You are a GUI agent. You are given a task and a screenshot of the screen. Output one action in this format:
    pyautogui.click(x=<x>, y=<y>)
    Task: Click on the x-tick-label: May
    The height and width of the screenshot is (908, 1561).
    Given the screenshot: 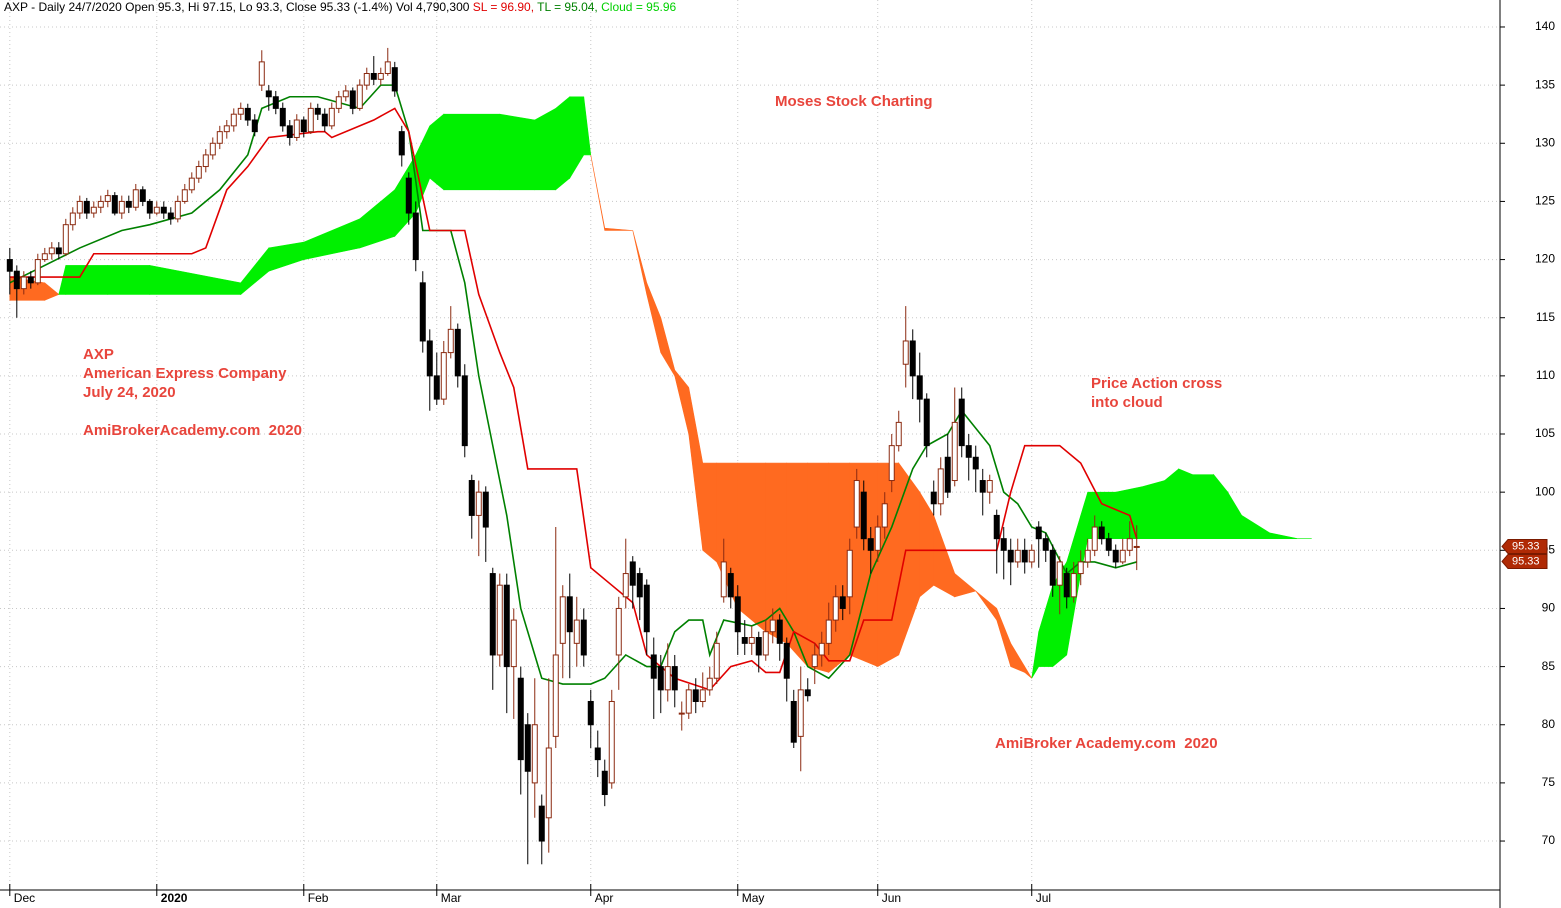 What is the action you would take?
    pyautogui.click(x=753, y=898)
    